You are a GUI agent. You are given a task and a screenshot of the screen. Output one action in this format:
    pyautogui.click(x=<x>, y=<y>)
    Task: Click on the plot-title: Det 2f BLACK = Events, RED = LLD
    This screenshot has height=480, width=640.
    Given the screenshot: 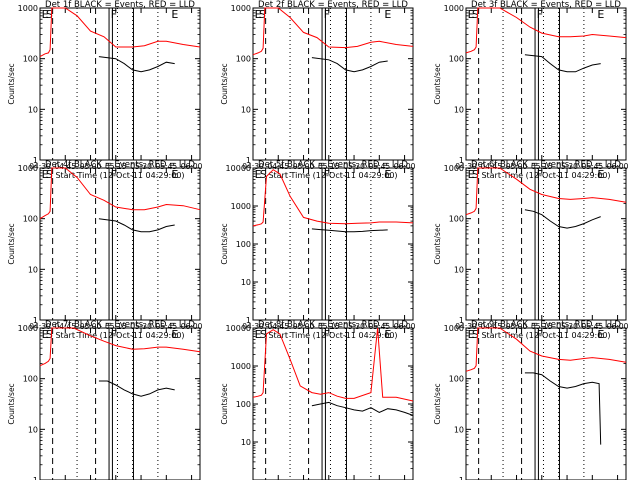 What is the action you would take?
    pyautogui.click(x=333, y=5)
    